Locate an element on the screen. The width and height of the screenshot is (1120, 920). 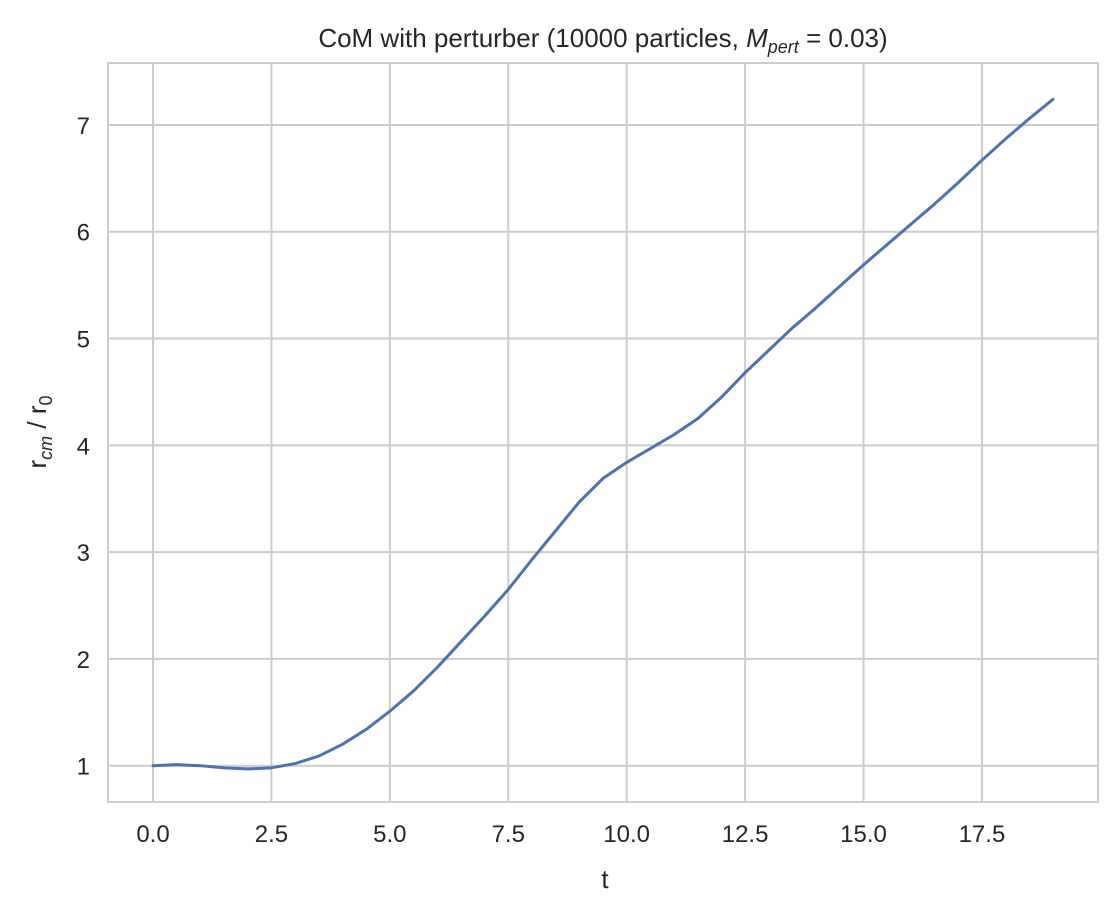
x-axis-ticks: 0.0 2.5 5.0 7.5 10.0 12.5 15.0 17.5 is located at coordinates (570, 834).